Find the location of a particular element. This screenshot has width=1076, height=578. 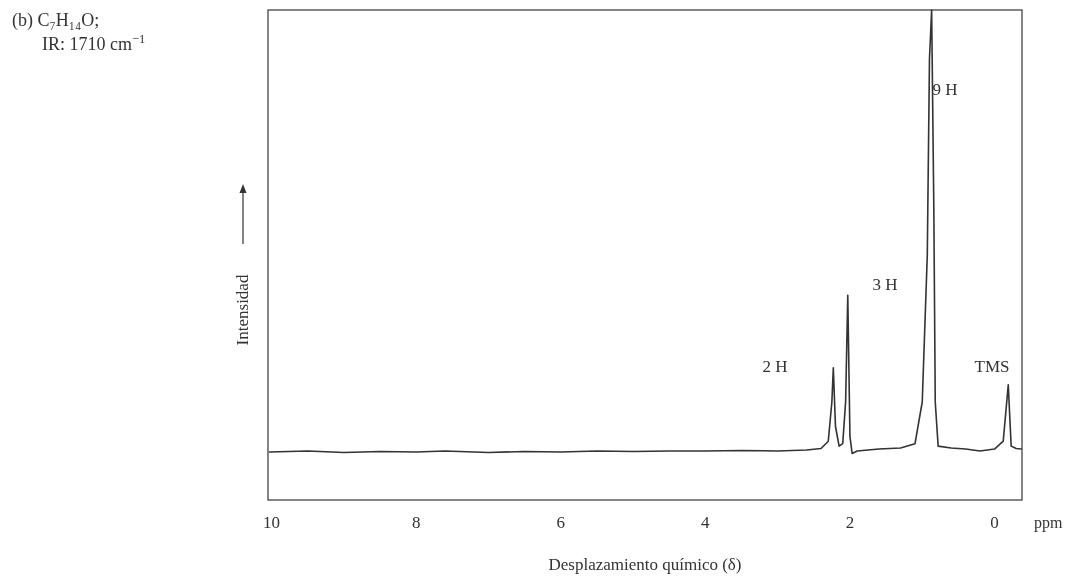

x-tick-label: 6 is located at coordinates (561, 522).